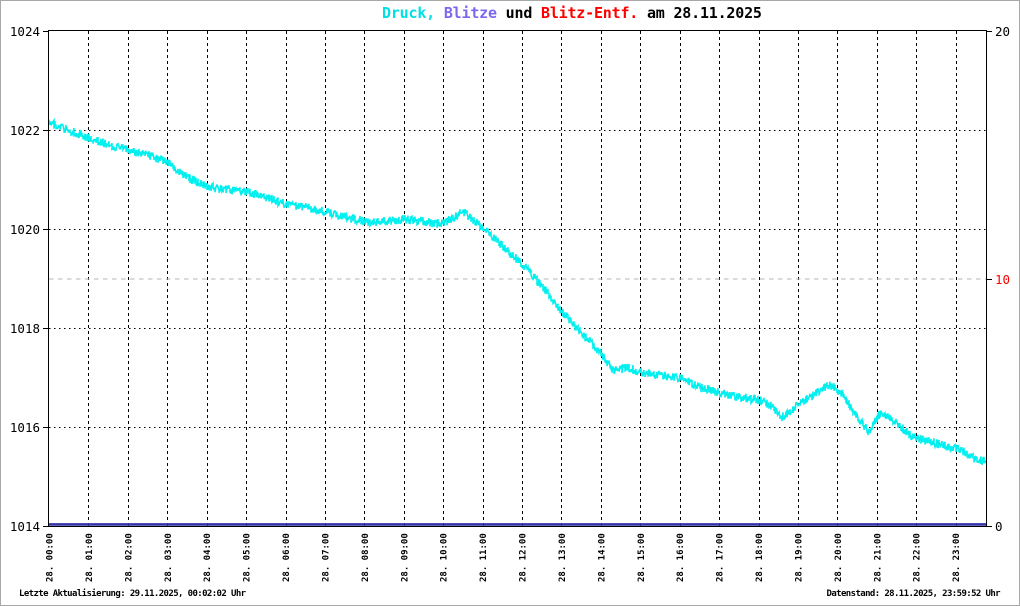 This screenshot has width=1020, height=606. What do you see at coordinates (25, 328) in the screenshot?
I see `left-tick-label: 1018` at bounding box center [25, 328].